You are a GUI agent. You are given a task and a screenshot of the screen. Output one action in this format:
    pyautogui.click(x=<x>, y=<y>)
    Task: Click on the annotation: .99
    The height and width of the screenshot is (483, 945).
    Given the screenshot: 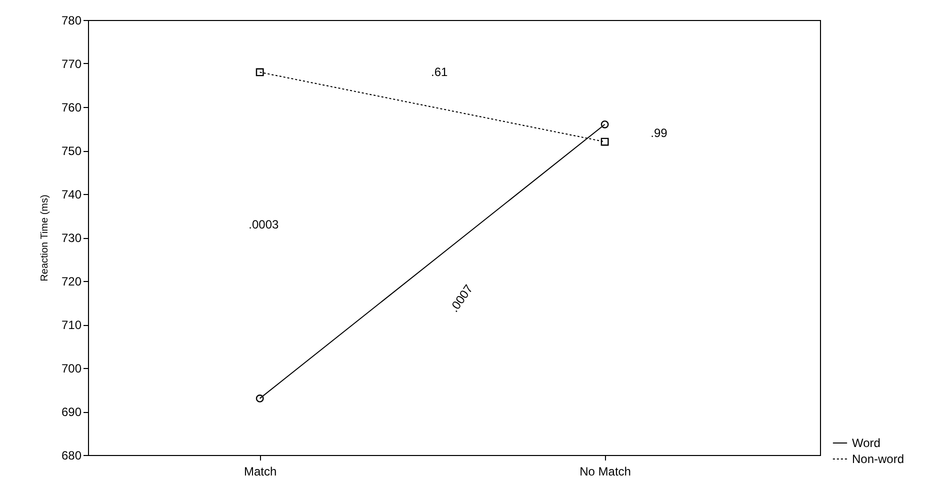 What is the action you would take?
    pyautogui.click(x=659, y=133)
    